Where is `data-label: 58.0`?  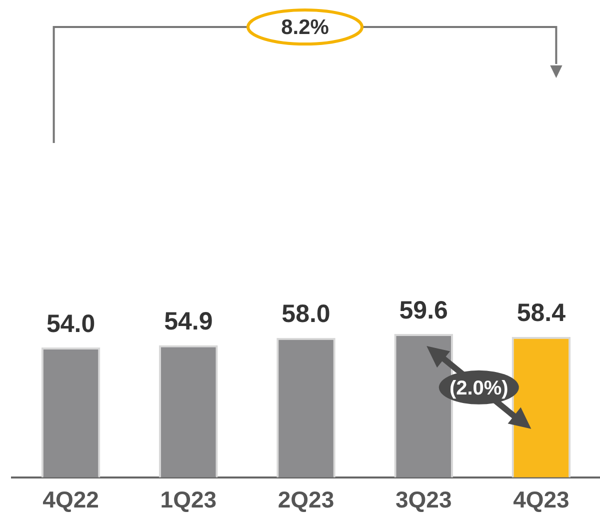 data-label: 58.0 is located at coordinates (306, 314).